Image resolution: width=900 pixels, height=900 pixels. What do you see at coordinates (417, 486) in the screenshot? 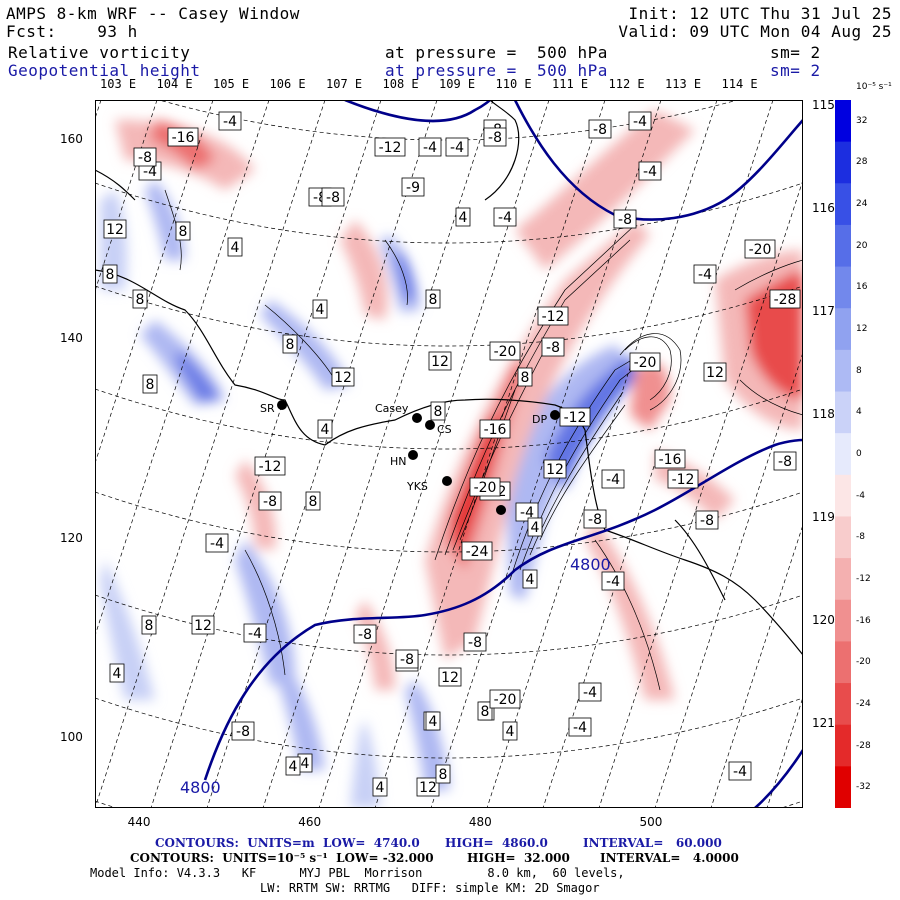
I see `station-label: YKS` at bounding box center [417, 486].